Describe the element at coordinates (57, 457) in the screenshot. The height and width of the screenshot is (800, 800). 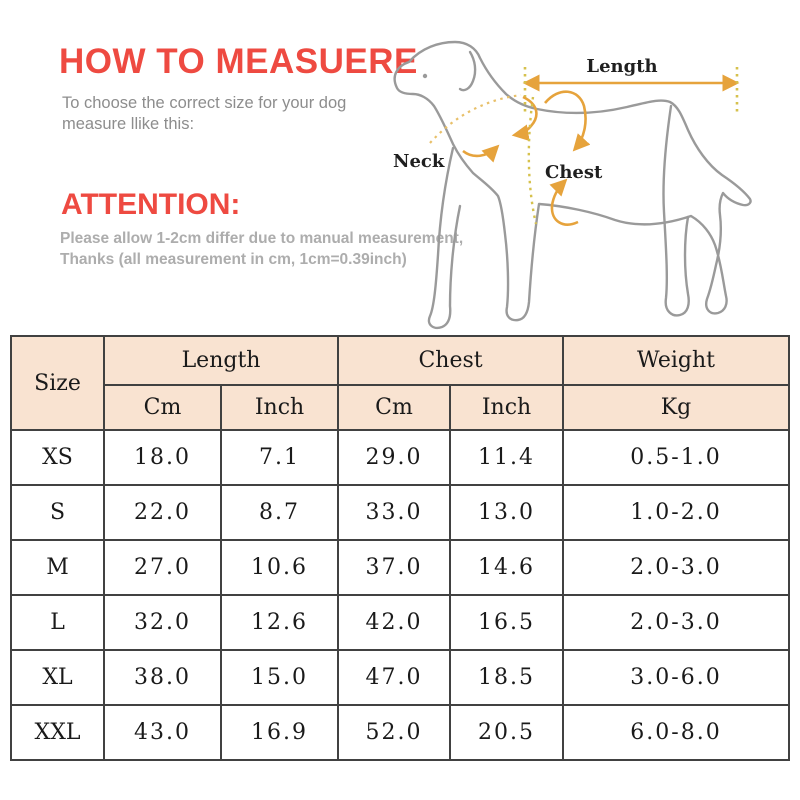
I see `size-cell: XS` at that location.